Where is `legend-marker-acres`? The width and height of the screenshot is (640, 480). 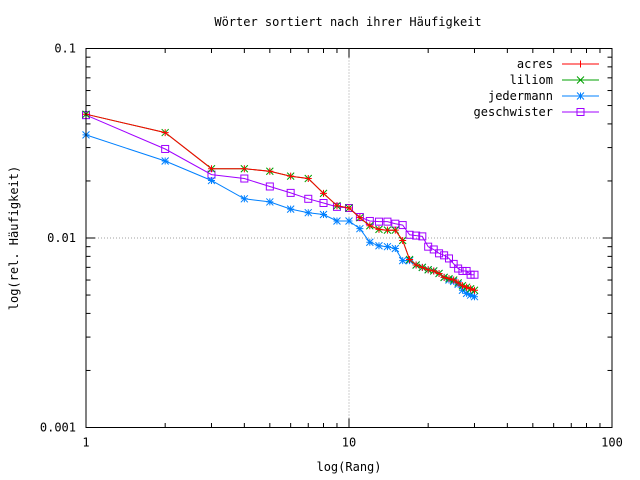
legend-marker-acres is located at coordinates (580, 64).